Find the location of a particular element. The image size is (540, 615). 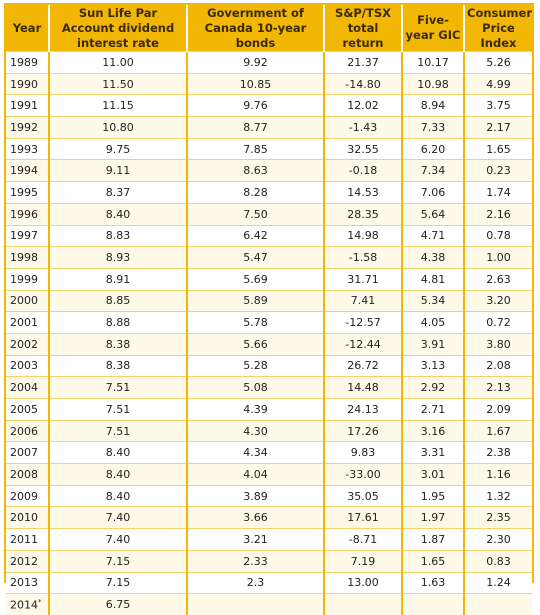

cell-bond-rate: 8.63 is located at coordinates (255, 170).